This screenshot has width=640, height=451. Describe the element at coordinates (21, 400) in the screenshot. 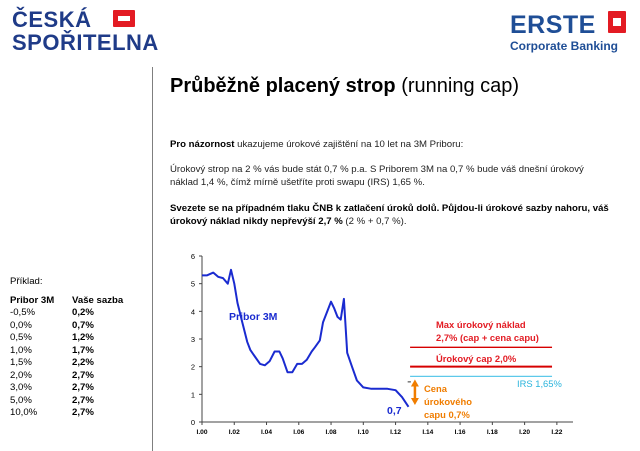

I see `example-pribor-value: 5,0%` at that location.